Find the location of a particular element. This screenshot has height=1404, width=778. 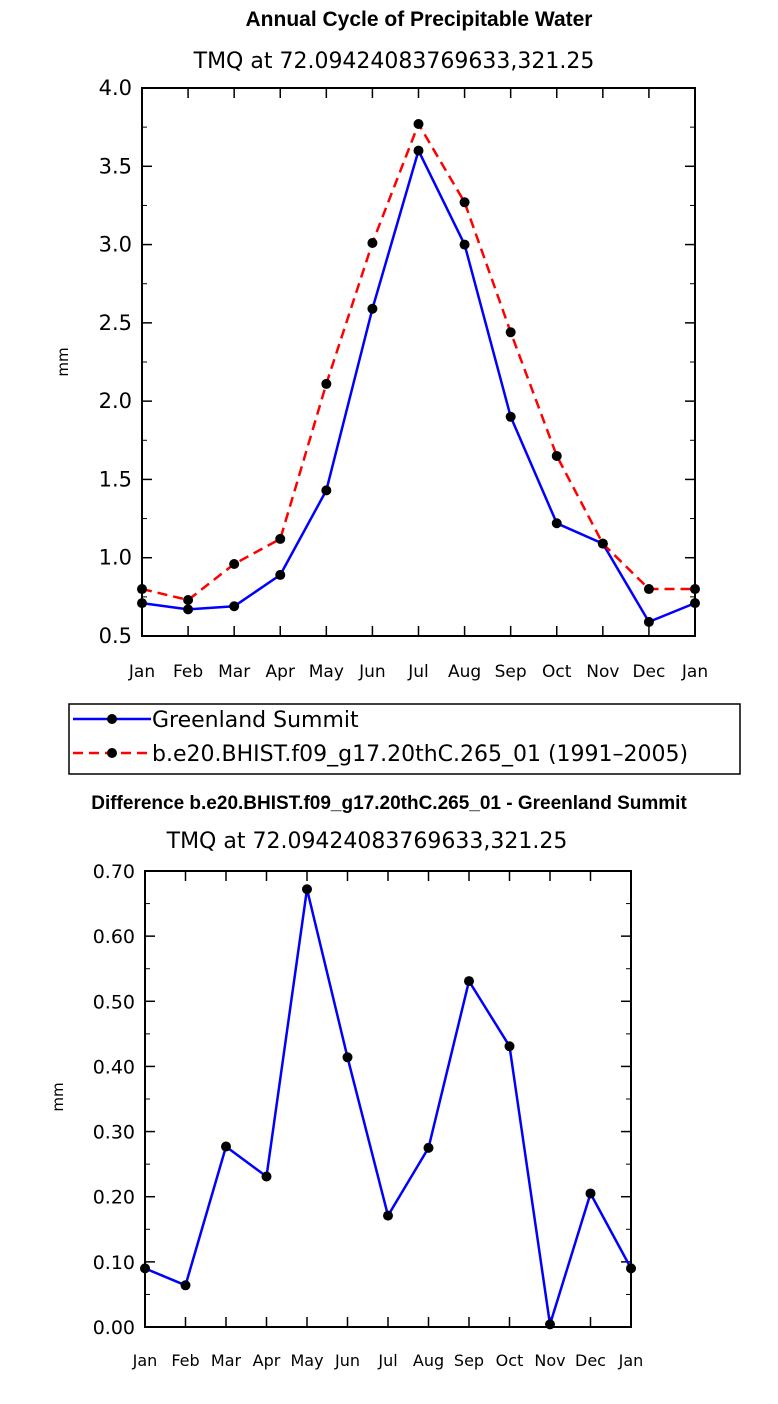

y-tick-label: 0.5 is located at coordinates (115, 636).